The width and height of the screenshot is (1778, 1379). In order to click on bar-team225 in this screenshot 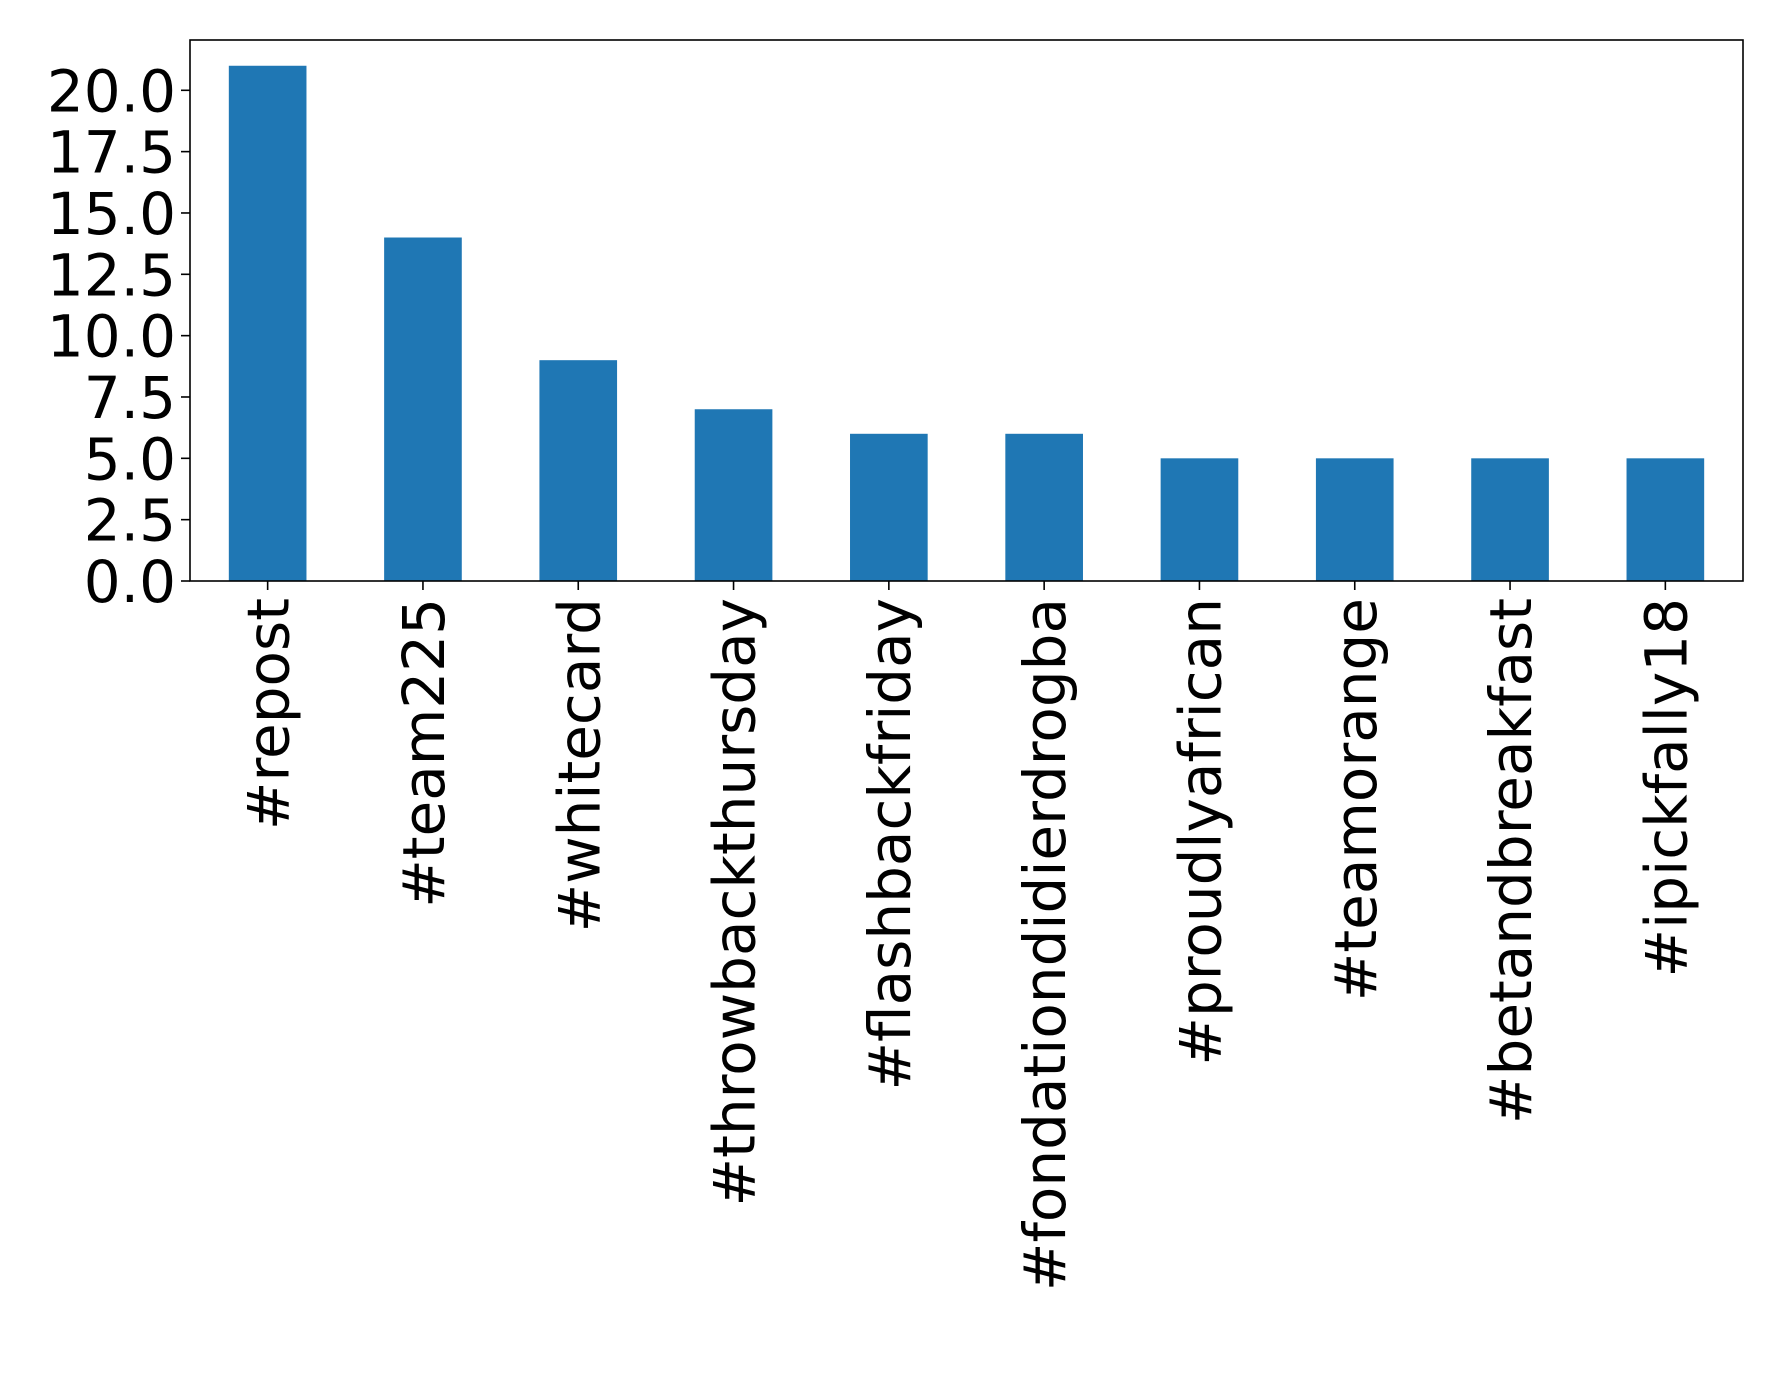, I will do `click(423, 409)`.